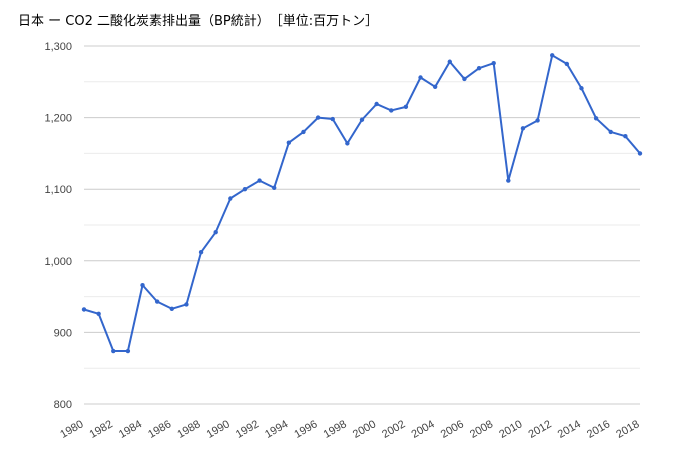 This screenshot has height=450, width=700. I want to click on x-tick-label: 2010, so click(510, 429).